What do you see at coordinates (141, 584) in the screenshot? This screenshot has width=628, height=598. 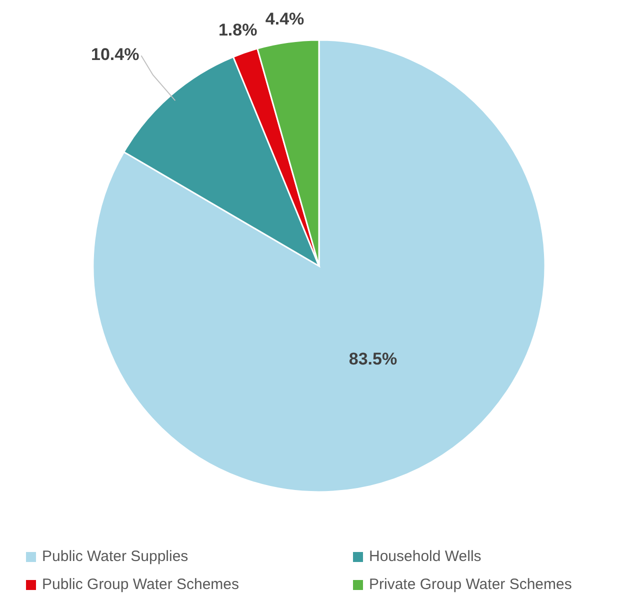 I see `legend-label: Public Group Water Schemes` at bounding box center [141, 584].